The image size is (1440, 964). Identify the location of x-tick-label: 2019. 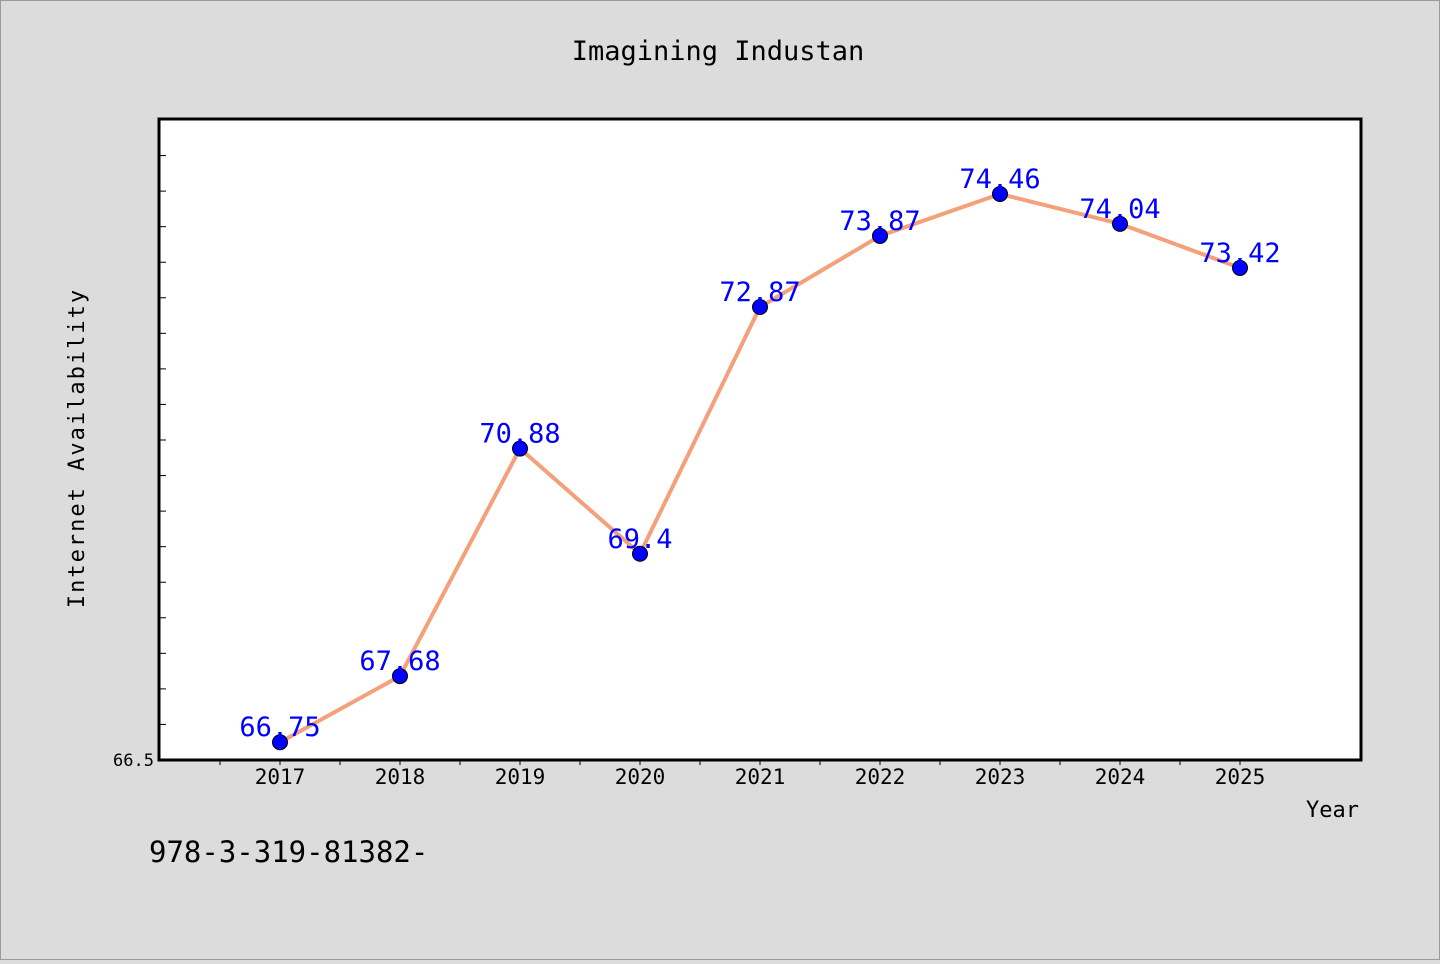
(520, 777).